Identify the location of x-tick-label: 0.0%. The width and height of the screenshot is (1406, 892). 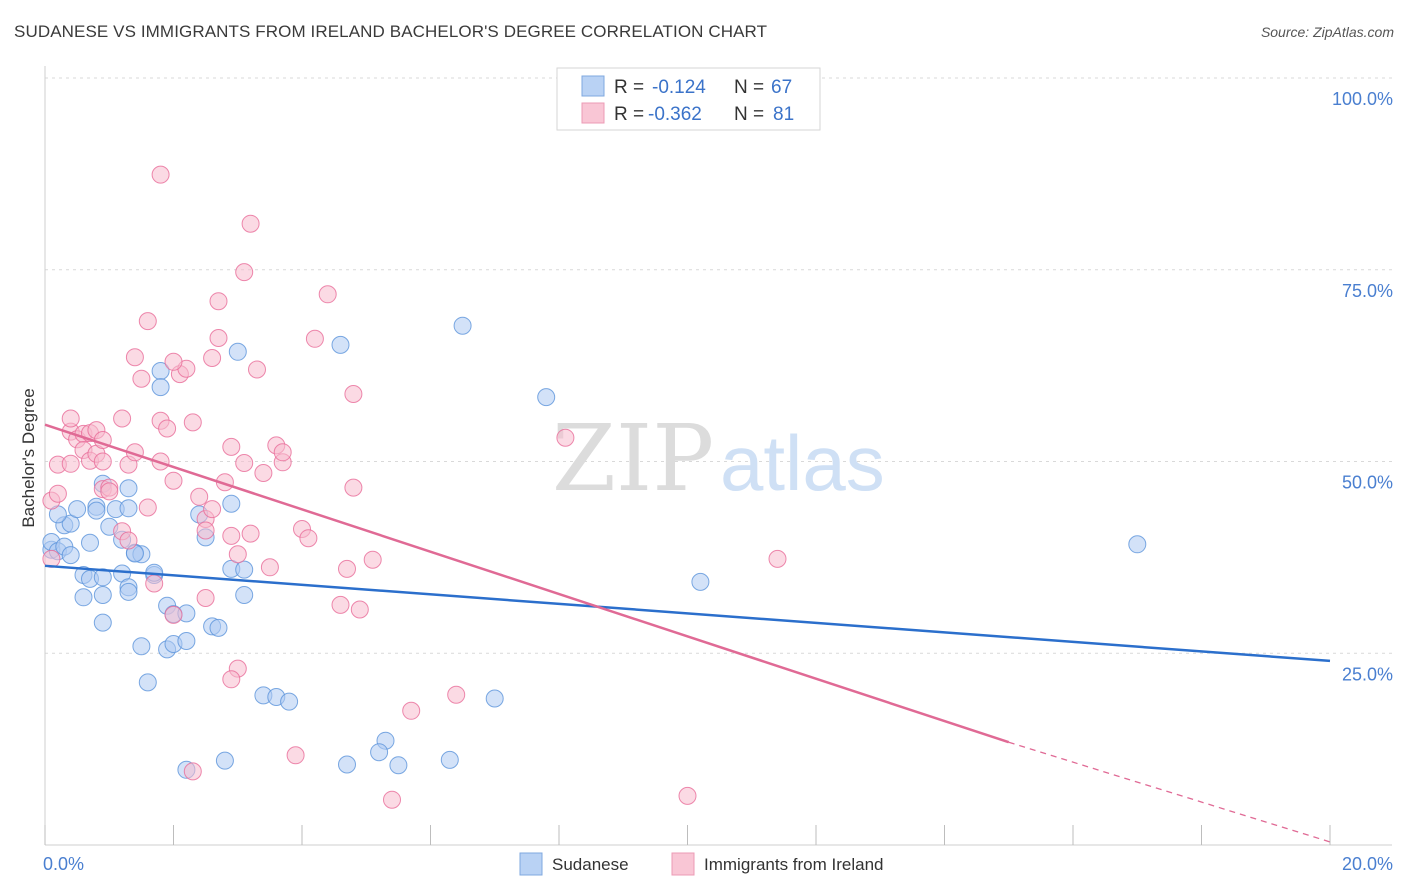
(63, 864).